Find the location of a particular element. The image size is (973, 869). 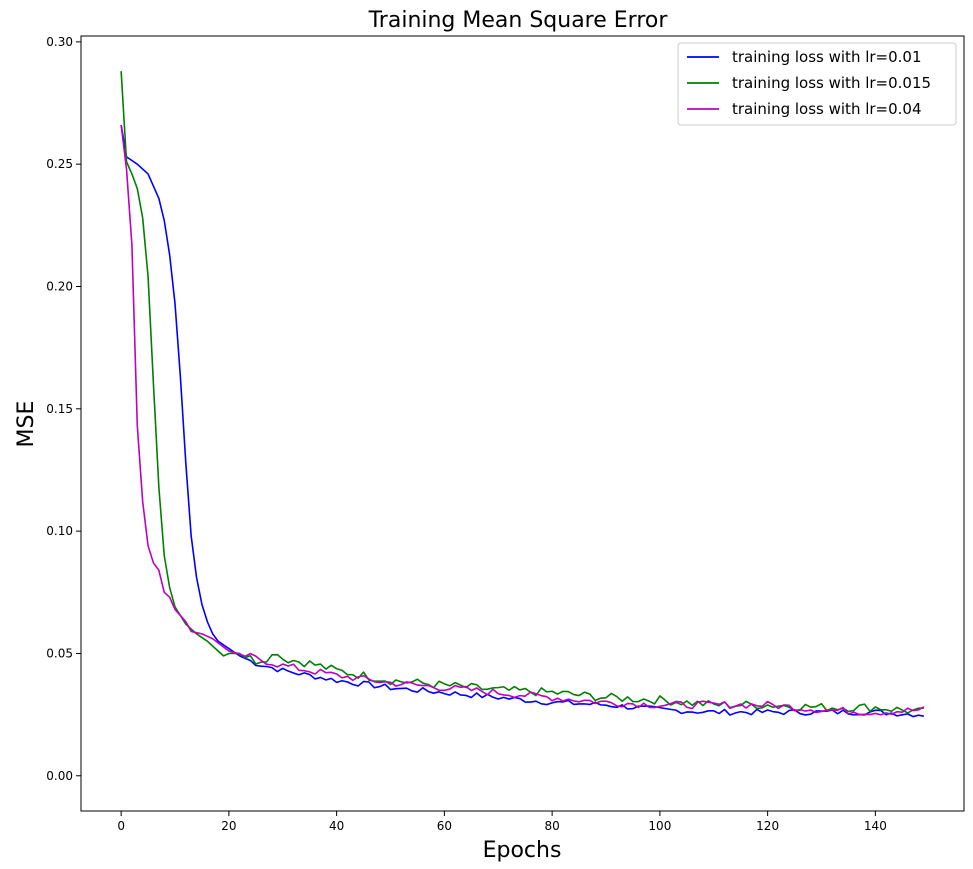

x-tick-label: 80 is located at coordinates (551, 826).